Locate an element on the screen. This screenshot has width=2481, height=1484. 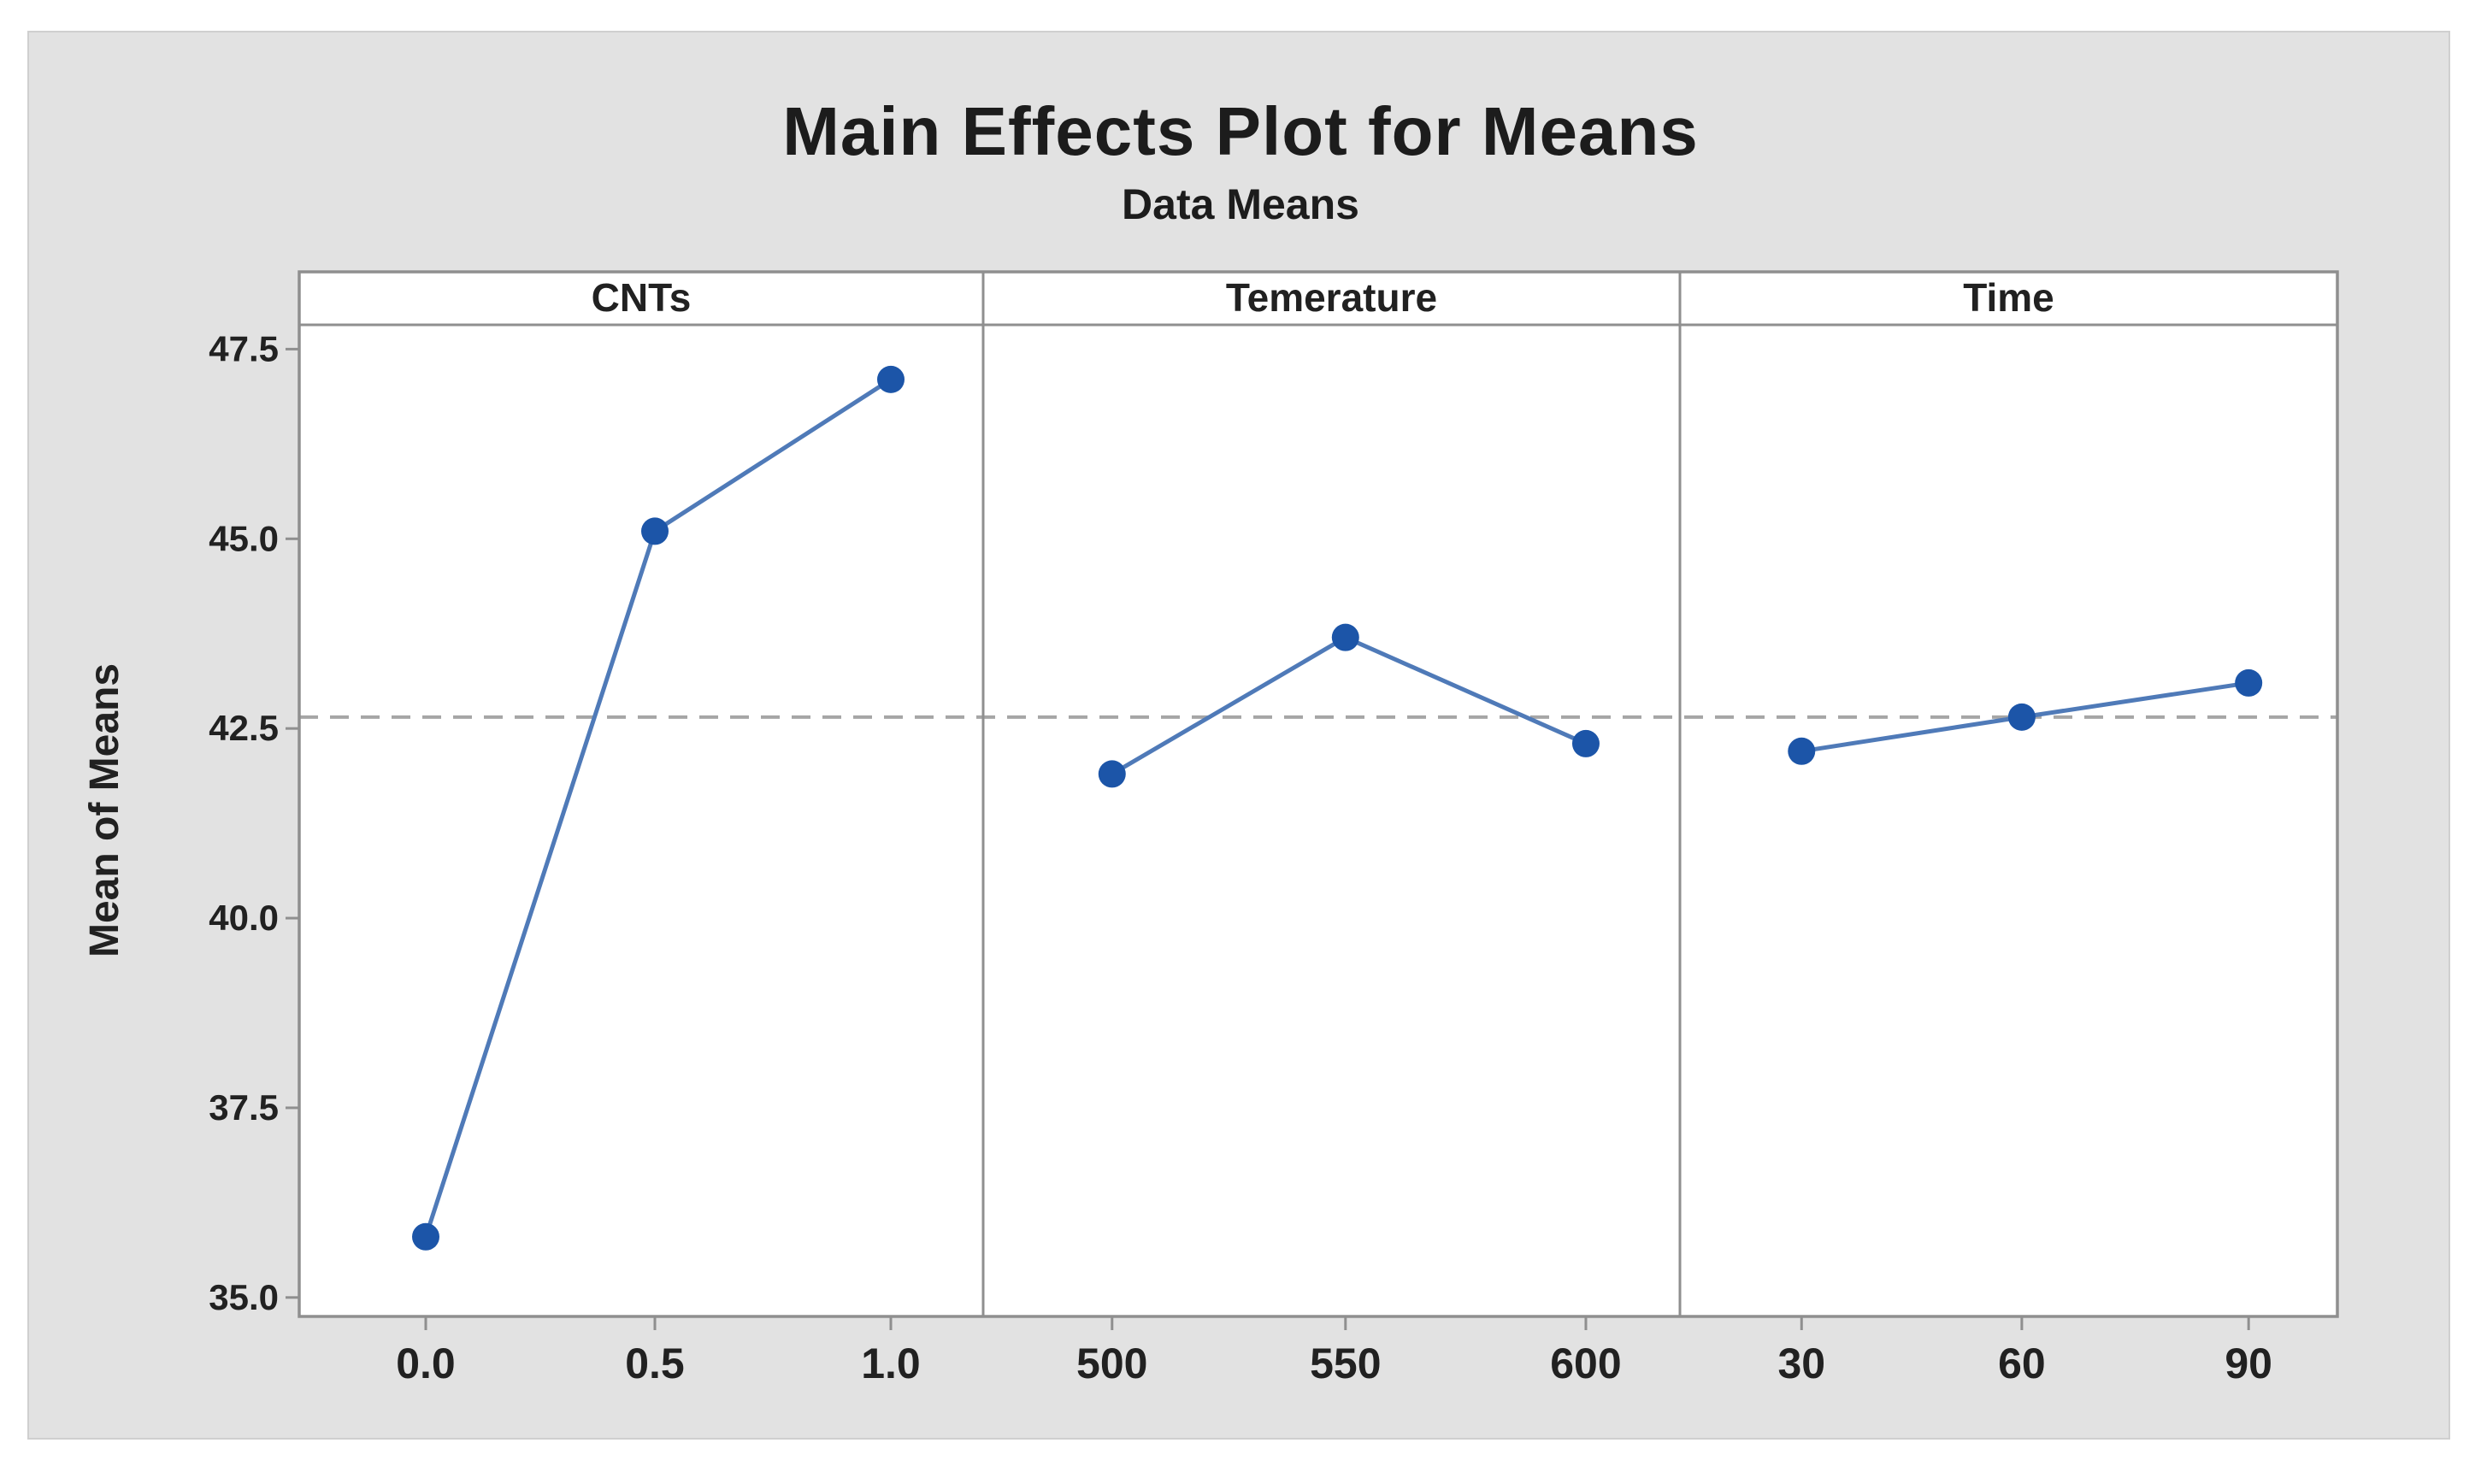
y-tick-label: 40.0 is located at coordinates (244, 918).